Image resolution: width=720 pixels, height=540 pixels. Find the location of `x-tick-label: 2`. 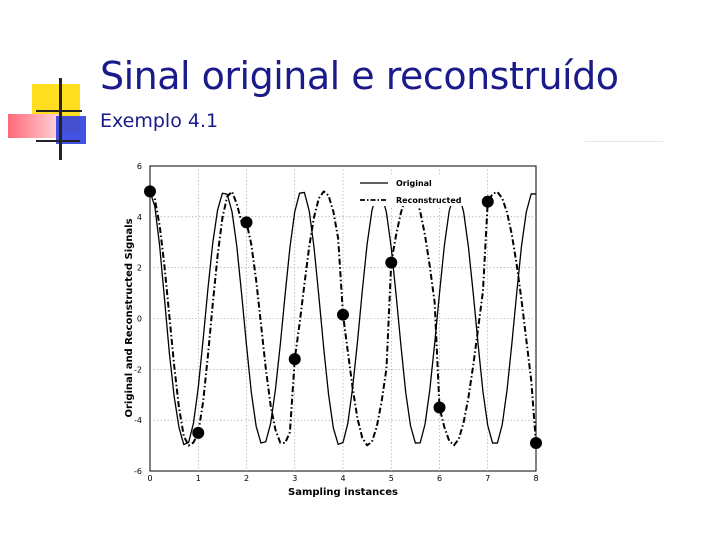

x-tick-label: 2 is located at coordinates (246, 478).